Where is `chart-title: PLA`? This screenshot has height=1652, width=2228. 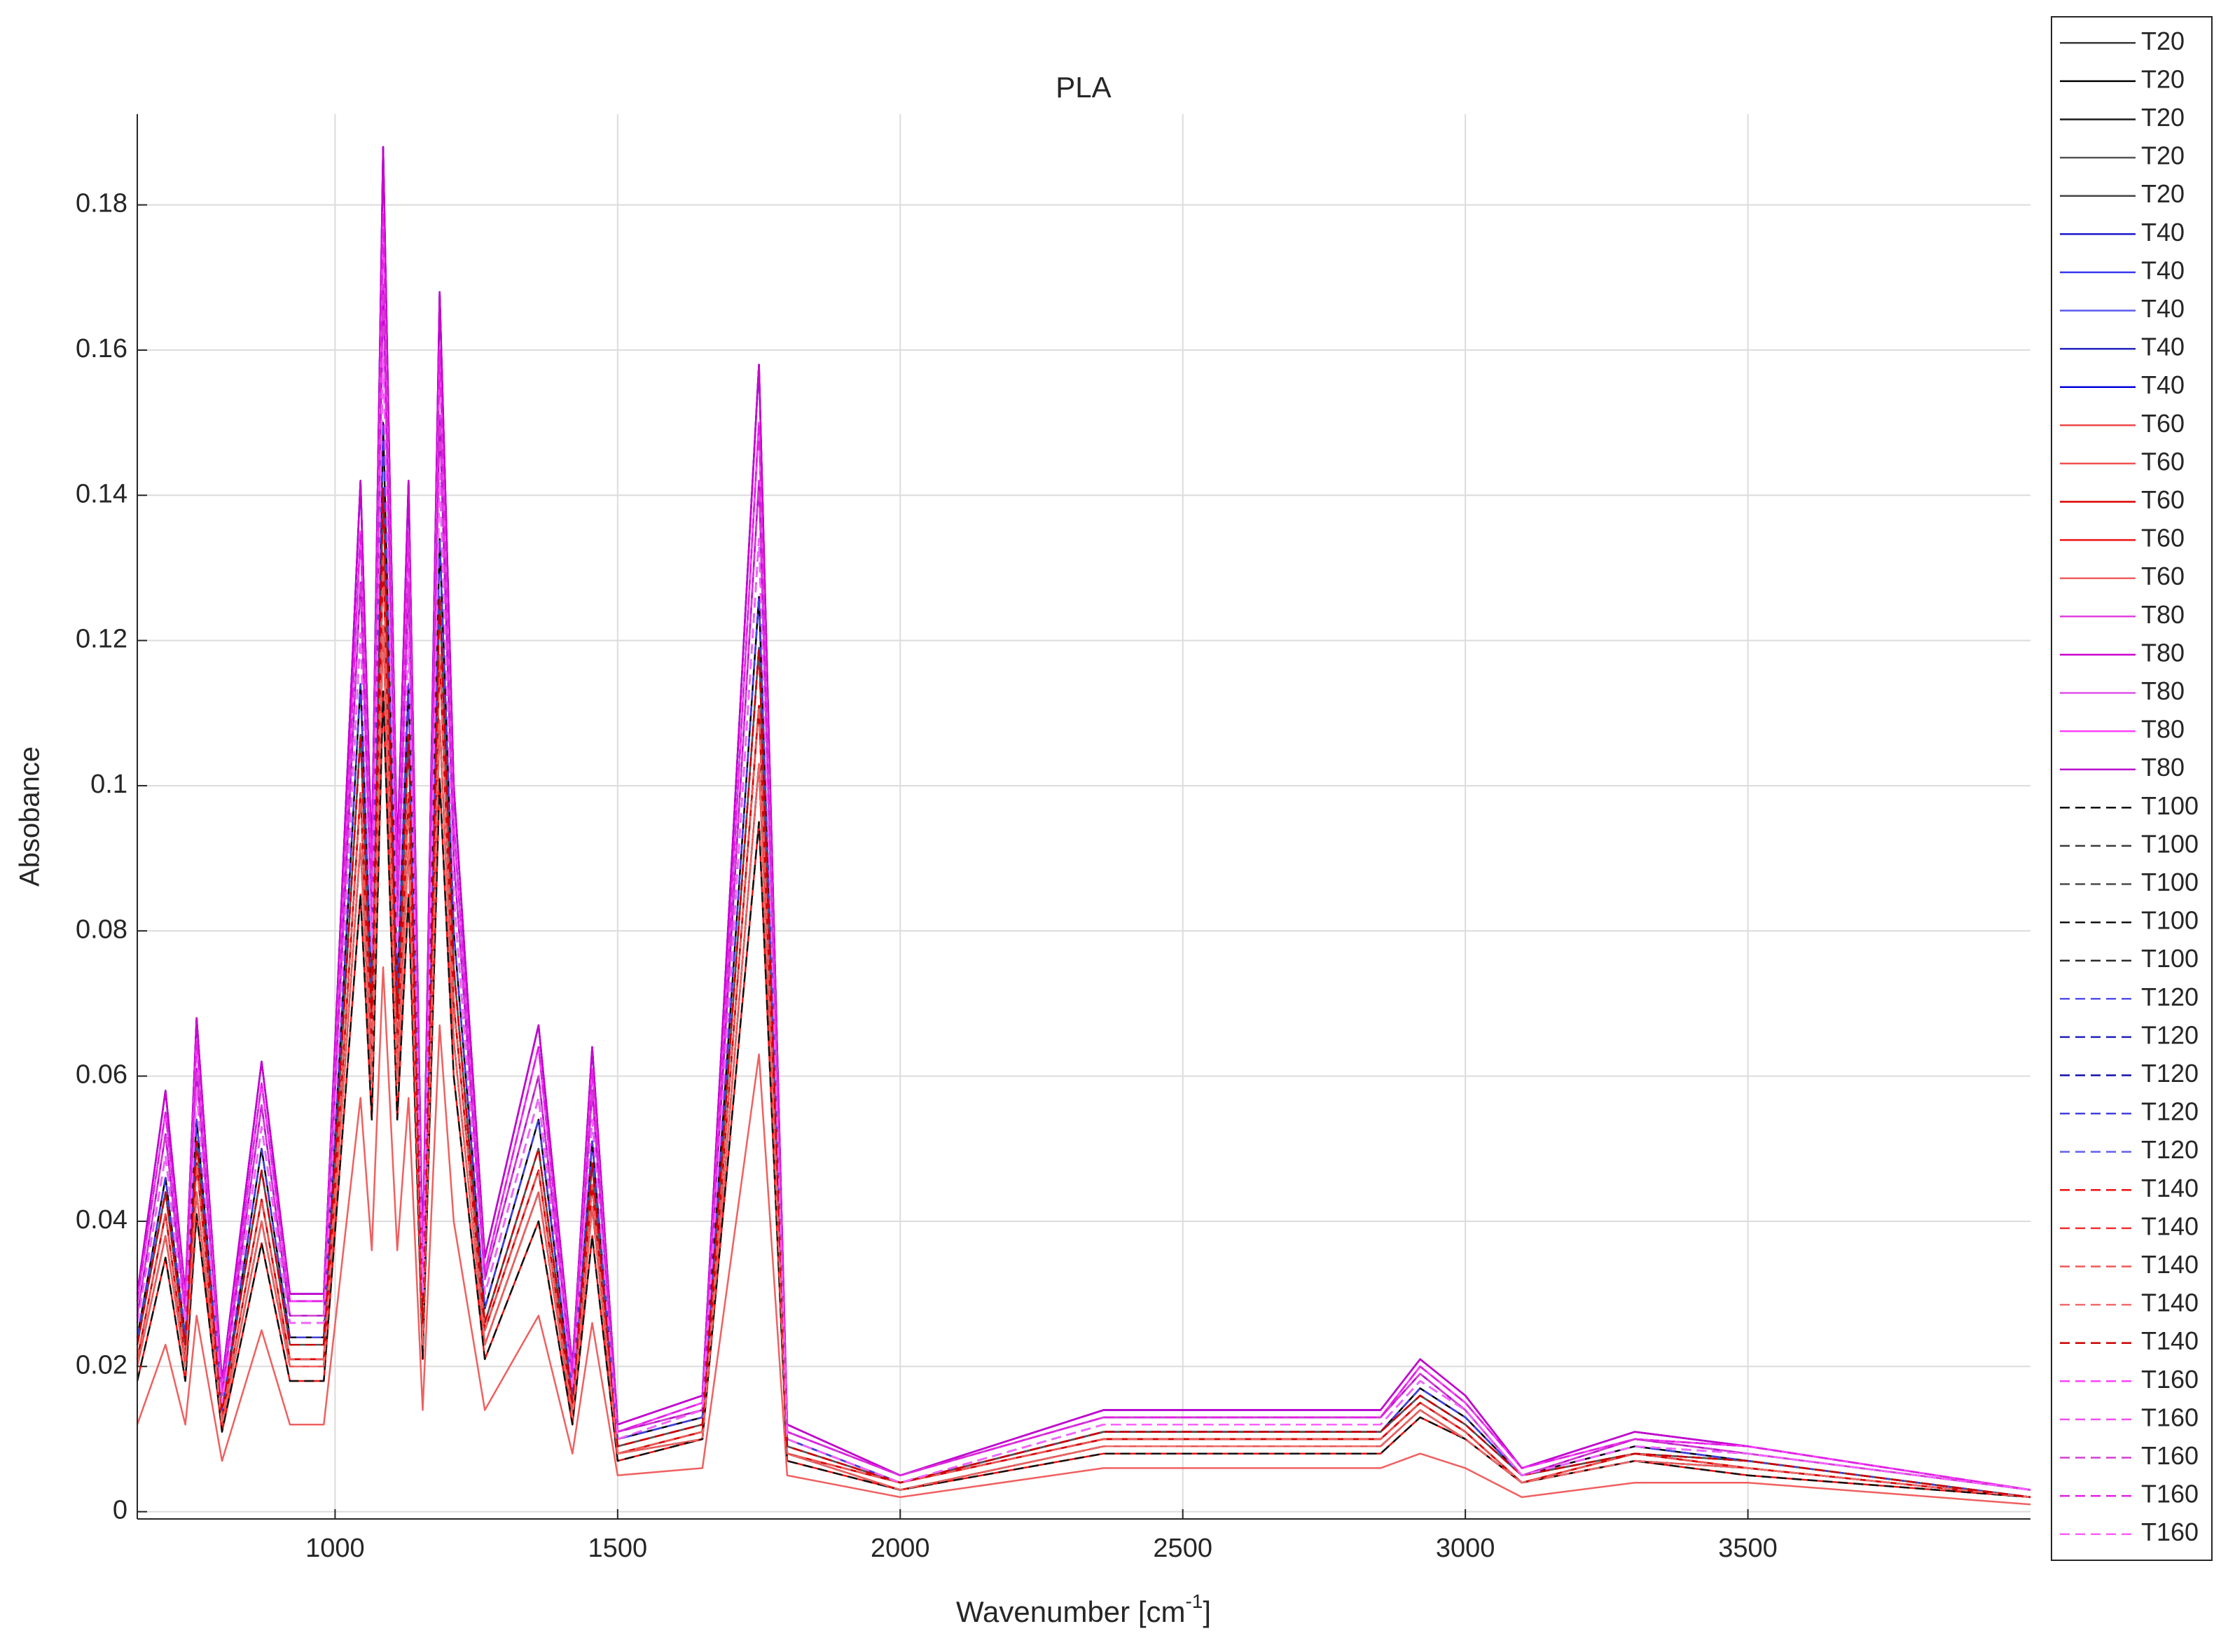
chart-title: PLA is located at coordinates (1083, 87).